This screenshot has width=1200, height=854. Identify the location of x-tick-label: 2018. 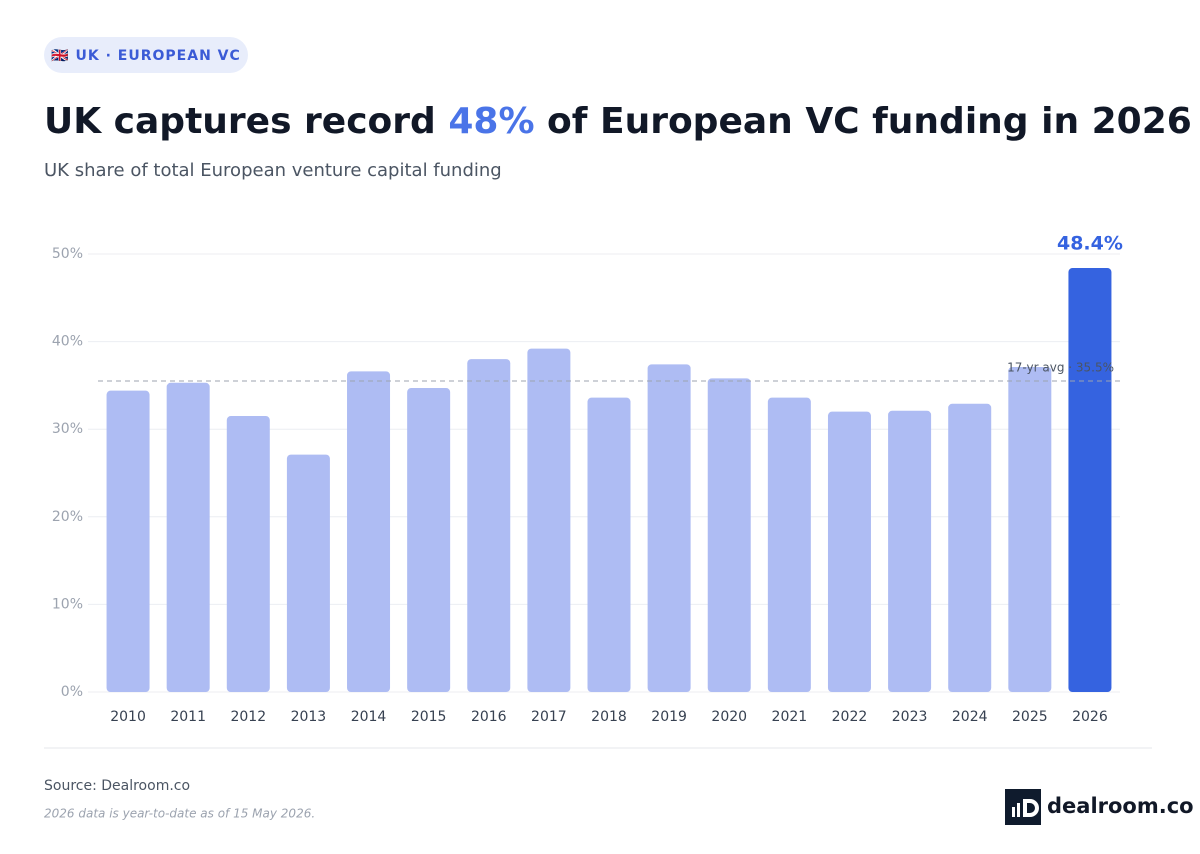
(609, 717).